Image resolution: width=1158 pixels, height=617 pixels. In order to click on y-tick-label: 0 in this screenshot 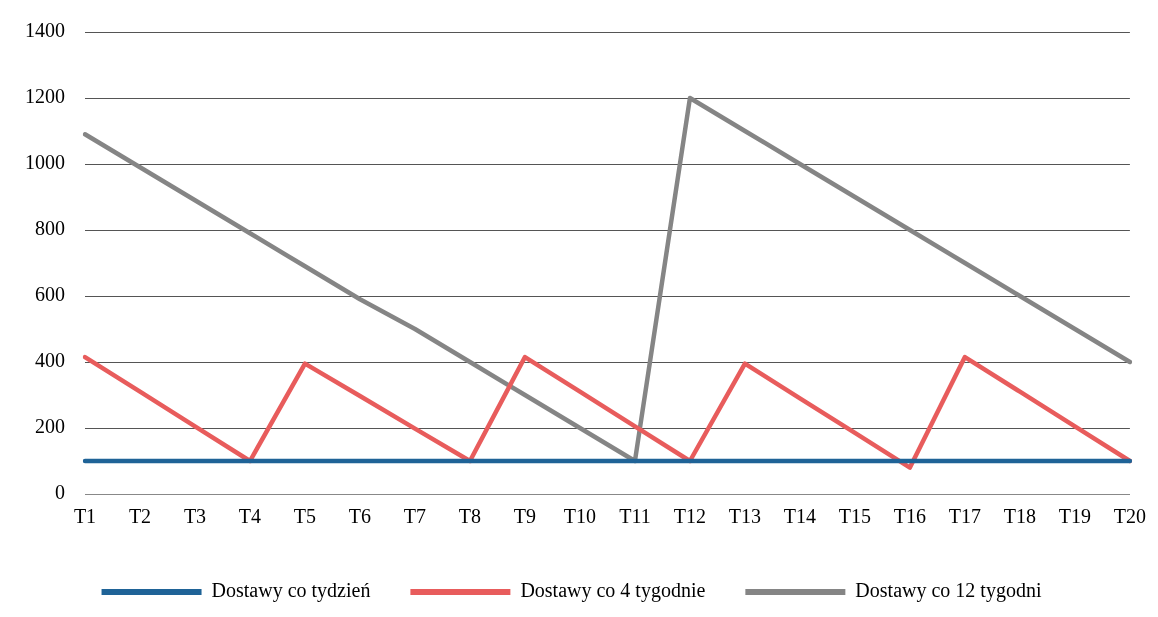, I will do `click(60, 492)`.